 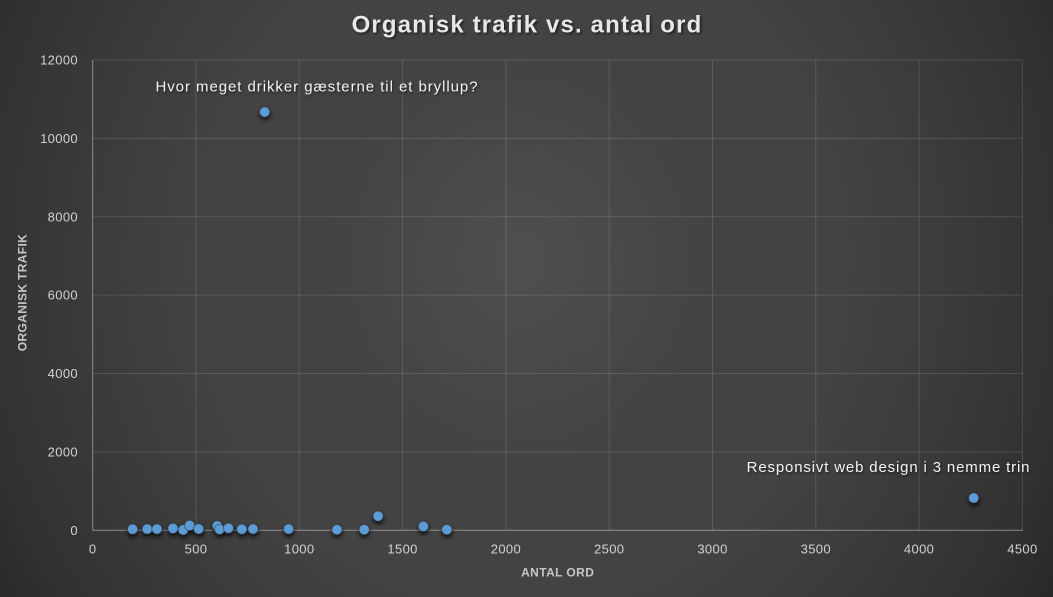 I want to click on svg-text: 3500, so click(x=816, y=549).